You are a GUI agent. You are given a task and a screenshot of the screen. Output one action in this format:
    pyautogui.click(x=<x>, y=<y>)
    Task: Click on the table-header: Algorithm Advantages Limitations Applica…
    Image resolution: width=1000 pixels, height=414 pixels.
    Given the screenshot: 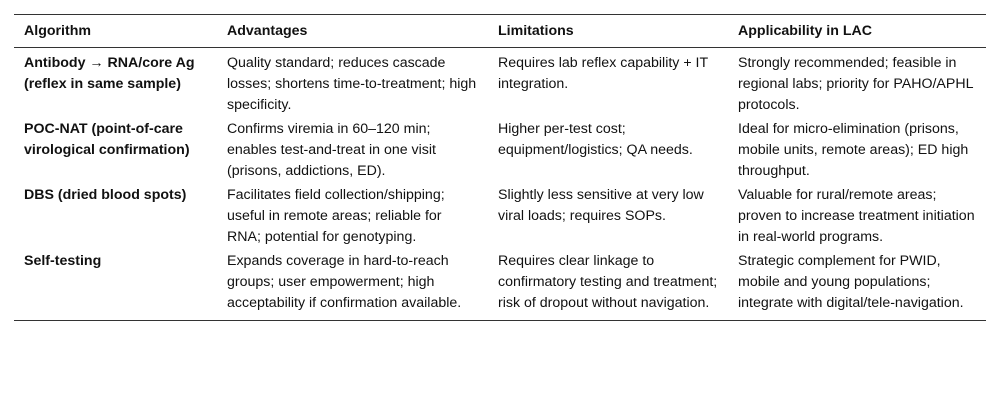 What is the action you would take?
    pyautogui.click(x=500, y=31)
    